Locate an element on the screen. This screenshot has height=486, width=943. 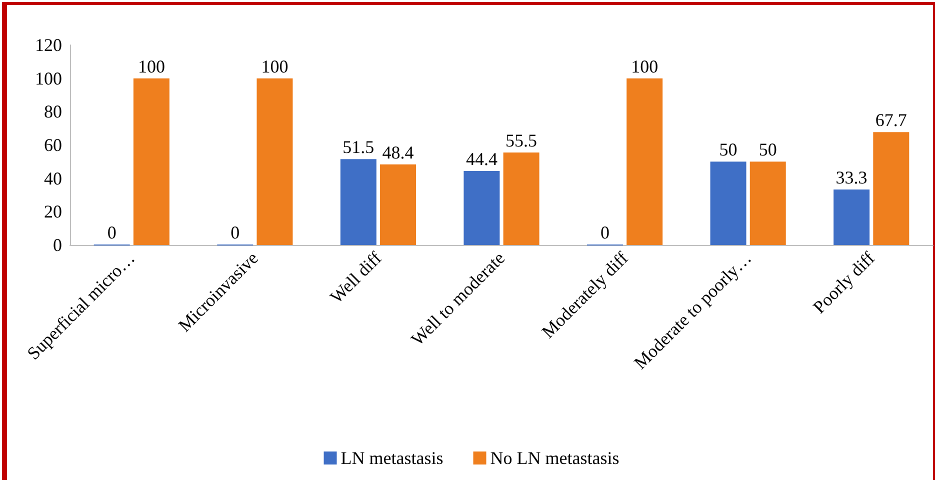
data-label: 33.3 is located at coordinates (852, 178).